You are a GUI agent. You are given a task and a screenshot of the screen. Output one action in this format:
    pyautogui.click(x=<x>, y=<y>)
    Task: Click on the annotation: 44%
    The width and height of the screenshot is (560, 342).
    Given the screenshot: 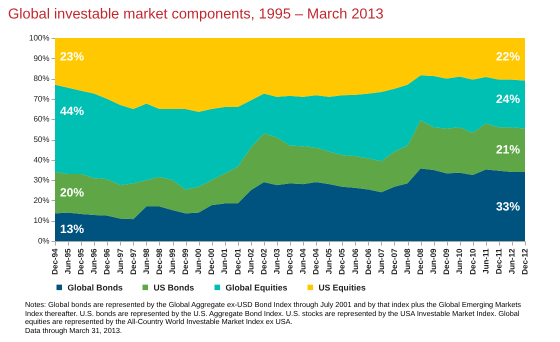 What is the action you would take?
    pyautogui.click(x=72, y=111)
    